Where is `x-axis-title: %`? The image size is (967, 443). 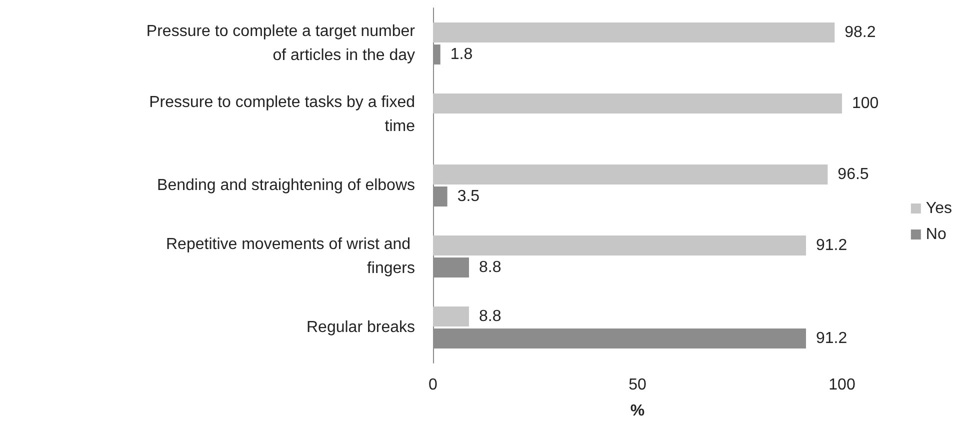 x-axis-title: % is located at coordinates (637, 411).